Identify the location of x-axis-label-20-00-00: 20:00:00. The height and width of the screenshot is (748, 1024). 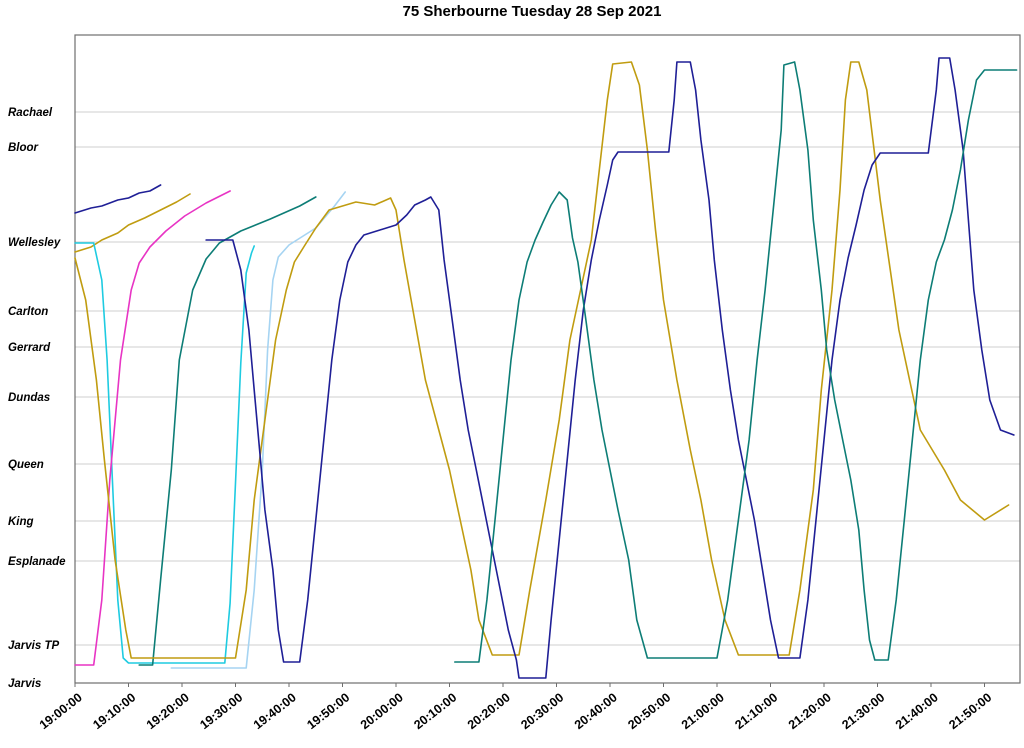
(382, 711).